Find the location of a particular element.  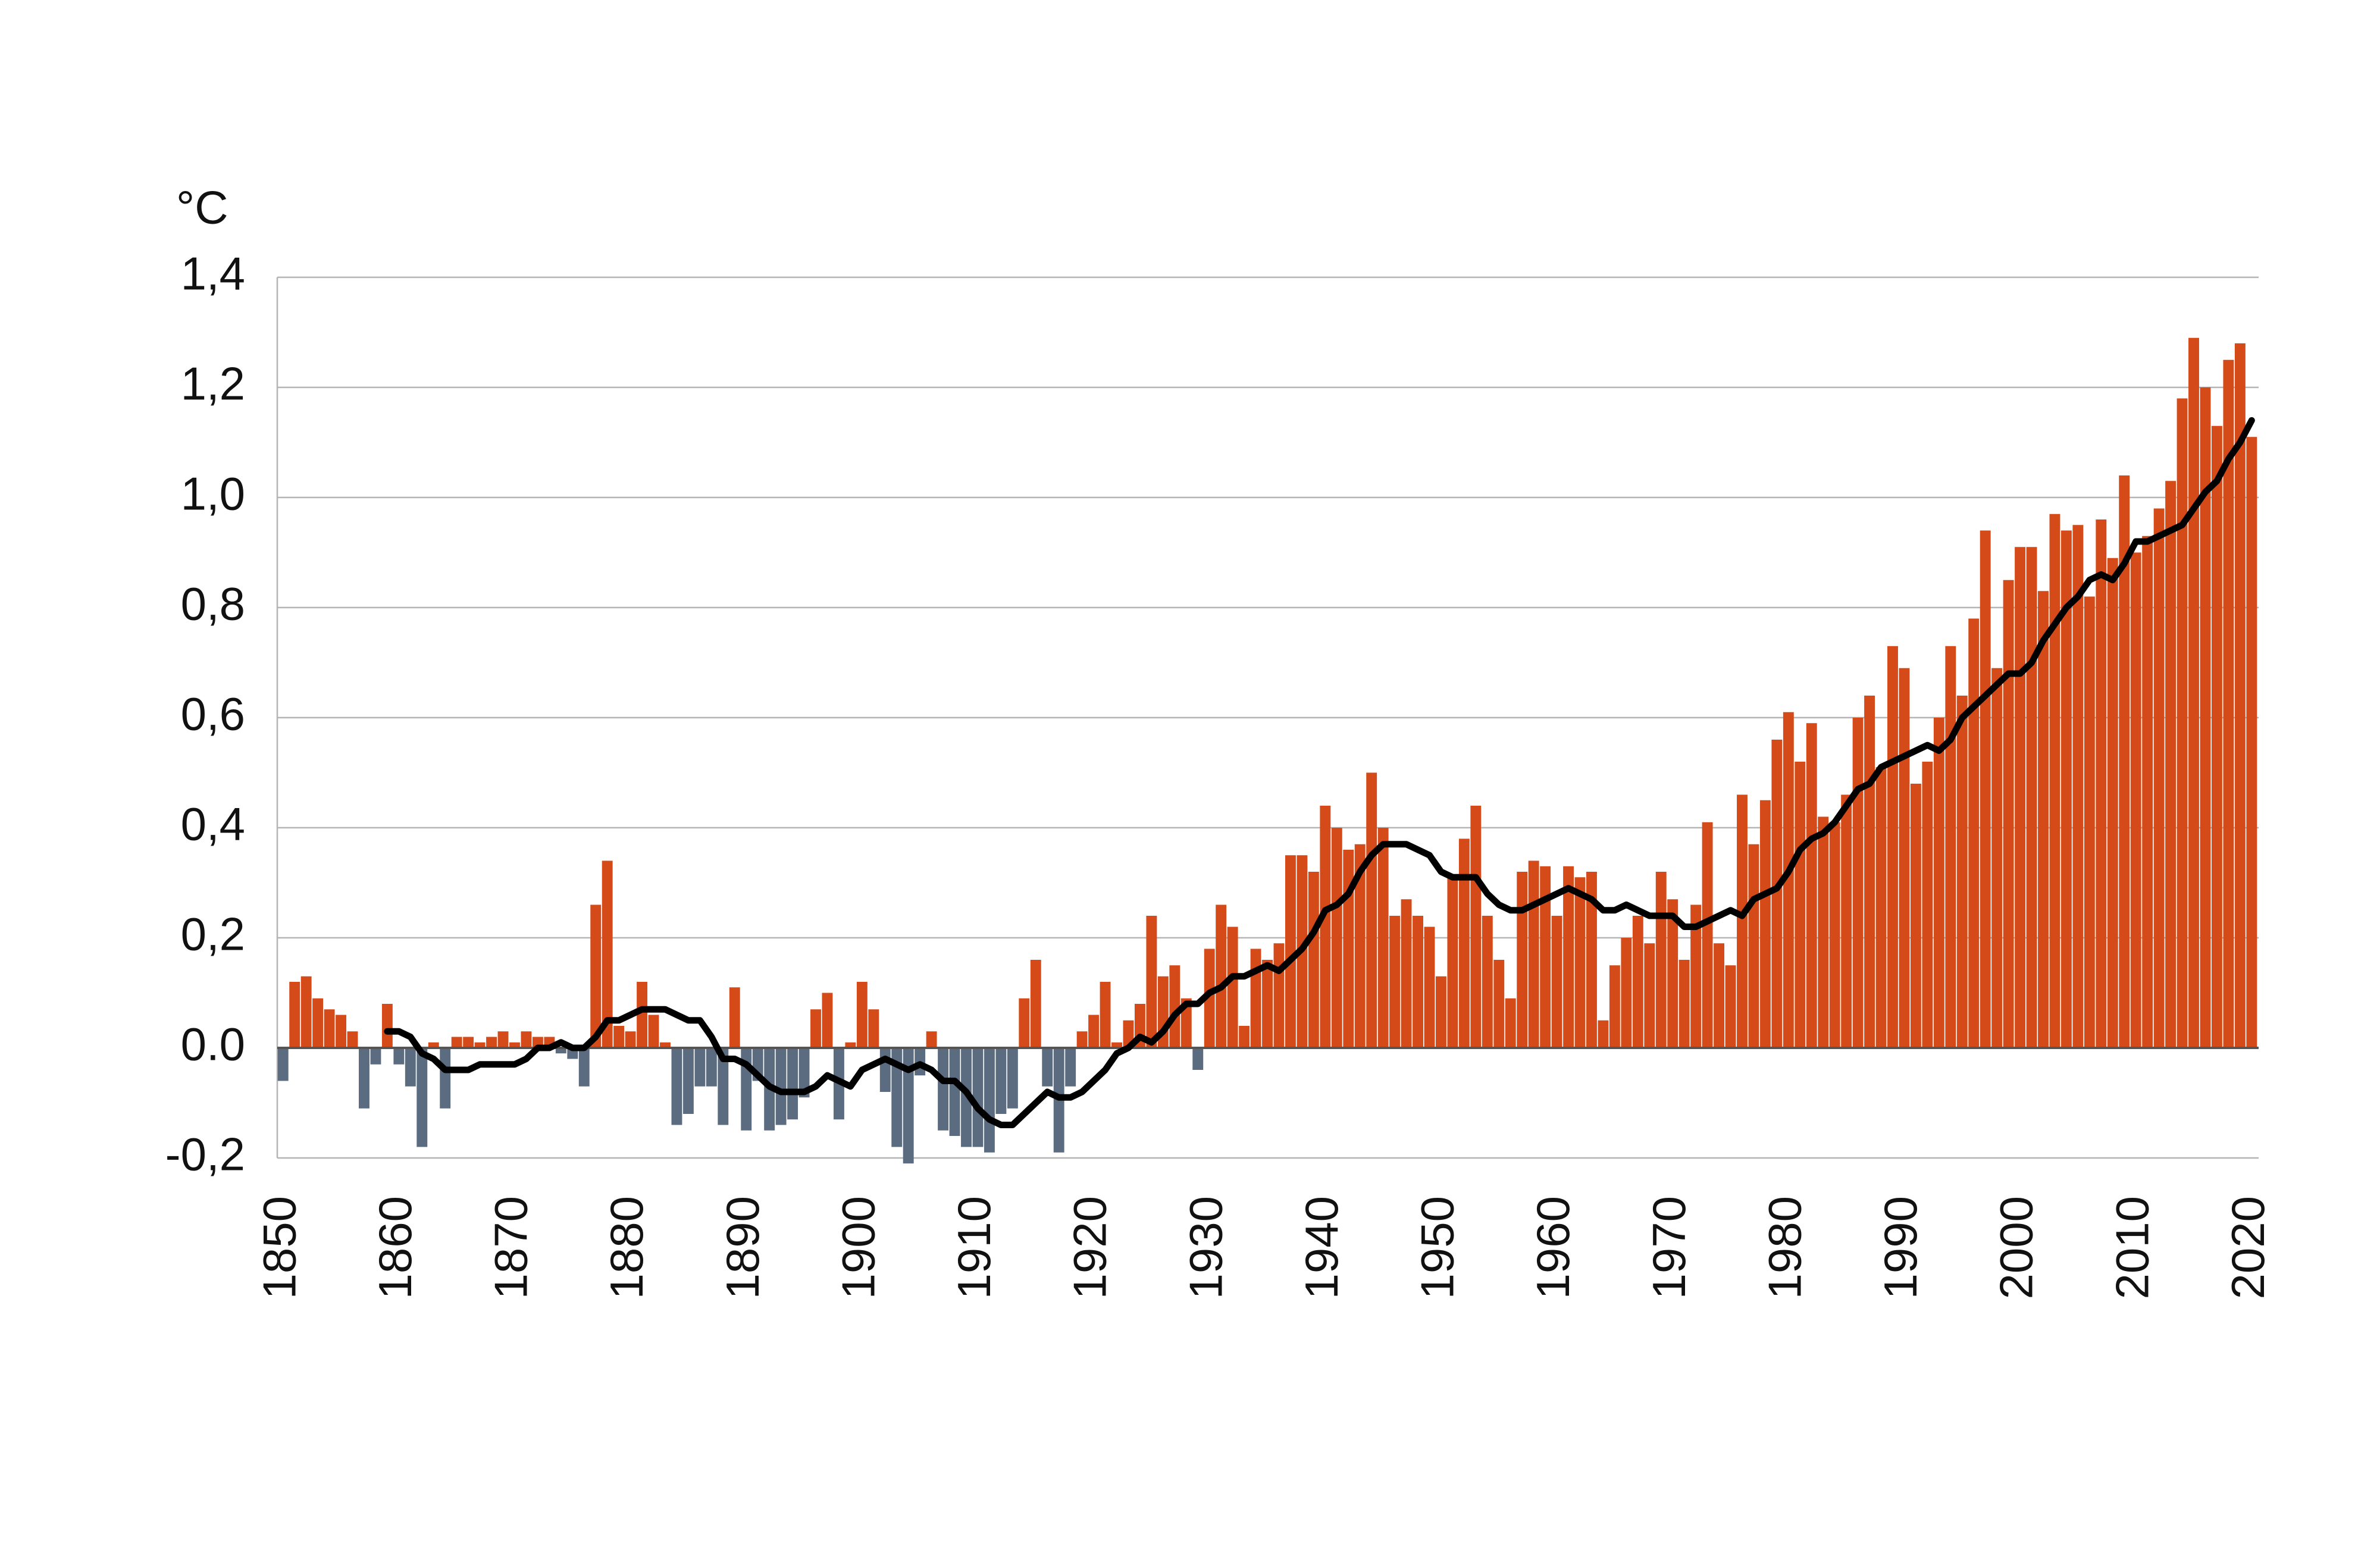

y-axis-unit: °C is located at coordinates (202, 207).